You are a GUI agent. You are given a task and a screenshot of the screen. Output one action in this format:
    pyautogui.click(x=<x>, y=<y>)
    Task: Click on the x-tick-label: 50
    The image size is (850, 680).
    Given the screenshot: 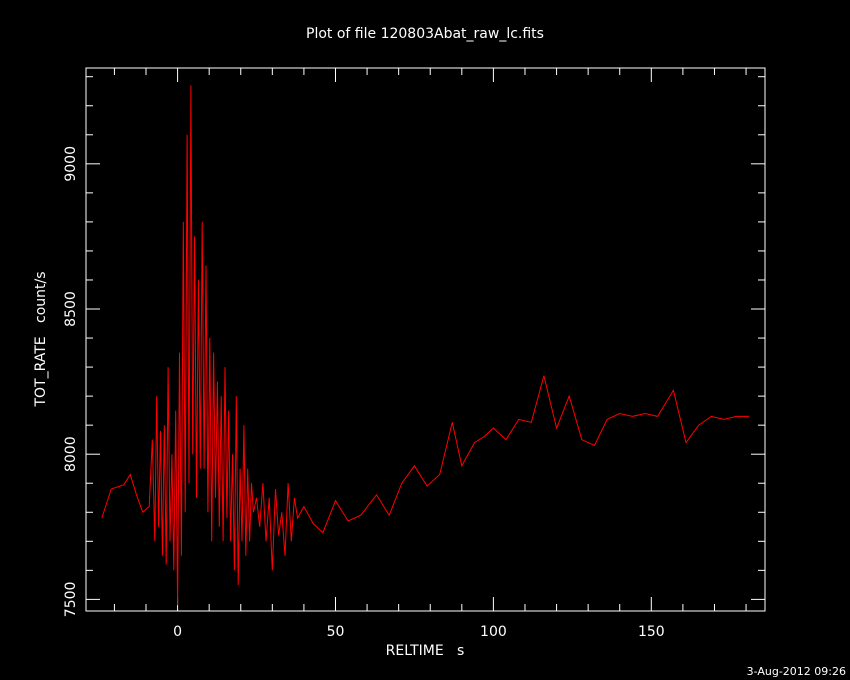 What is the action you would take?
    pyautogui.click(x=336, y=632)
    